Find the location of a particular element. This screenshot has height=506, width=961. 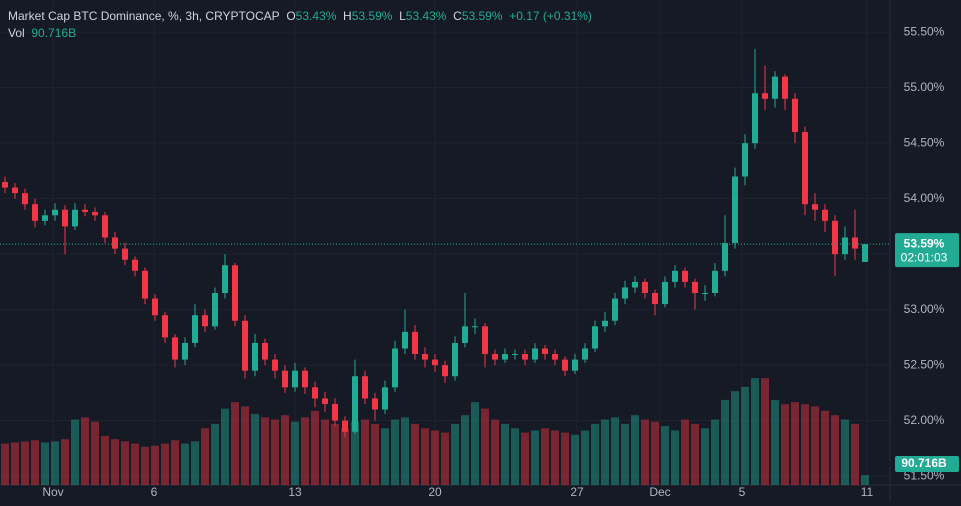

y-tick-label: 53.00% is located at coordinates (924, 309).